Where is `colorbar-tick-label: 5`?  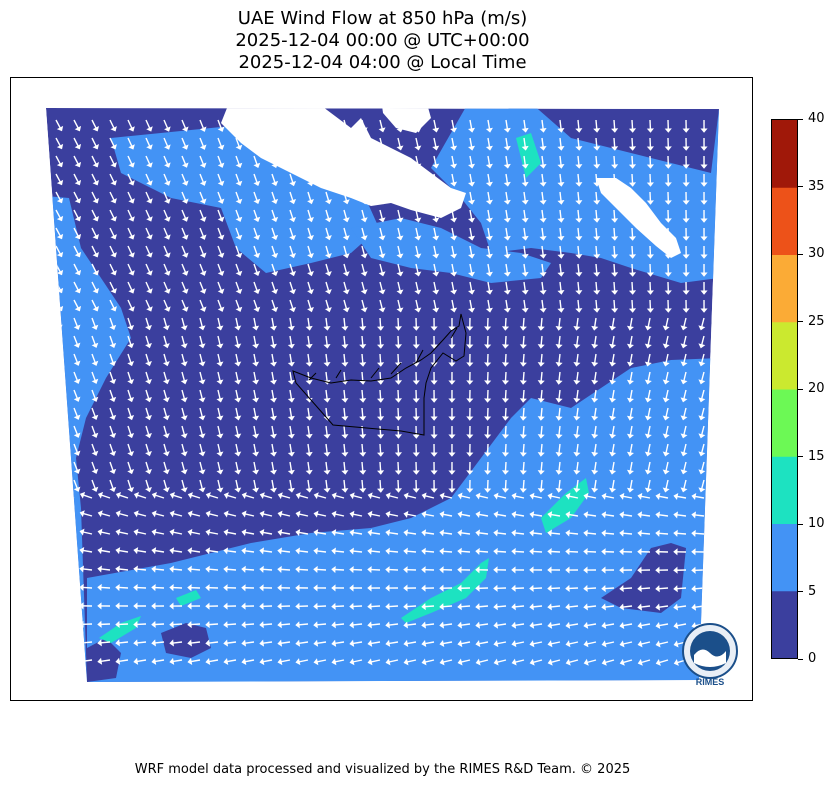 colorbar-tick-label: 5 is located at coordinates (812, 591).